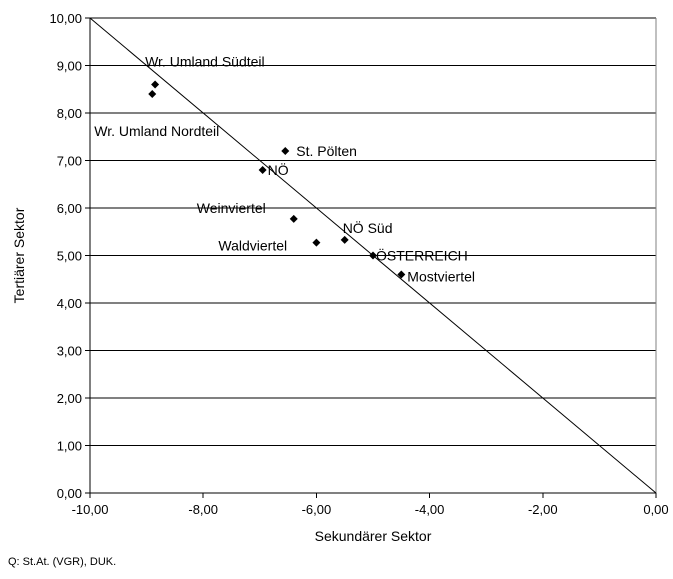  I want to click on x-tick-labels: -10,00 -8,00 -6,00 -4,00 -2,00 0,00, so click(370, 505).